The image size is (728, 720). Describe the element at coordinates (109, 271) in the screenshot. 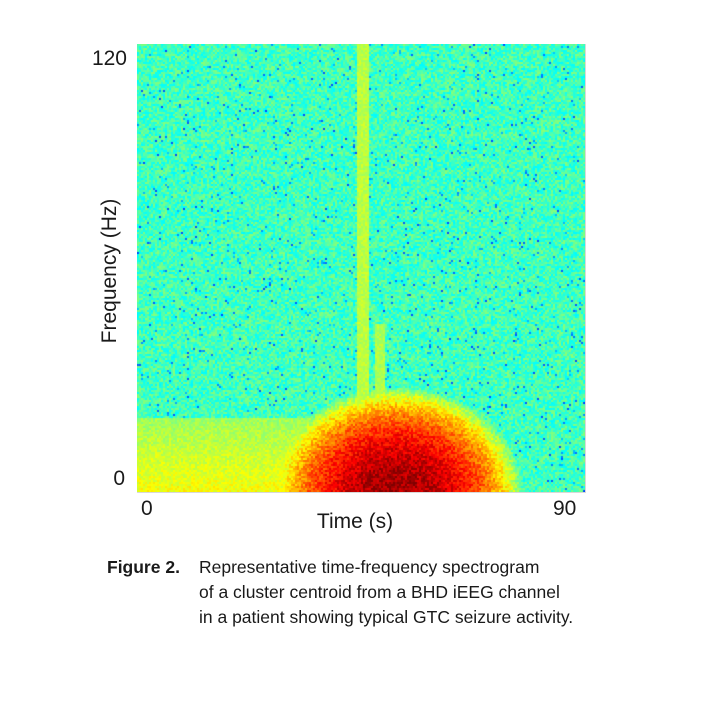

I see `y-axis-label: Frequency (Hz)` at that location.